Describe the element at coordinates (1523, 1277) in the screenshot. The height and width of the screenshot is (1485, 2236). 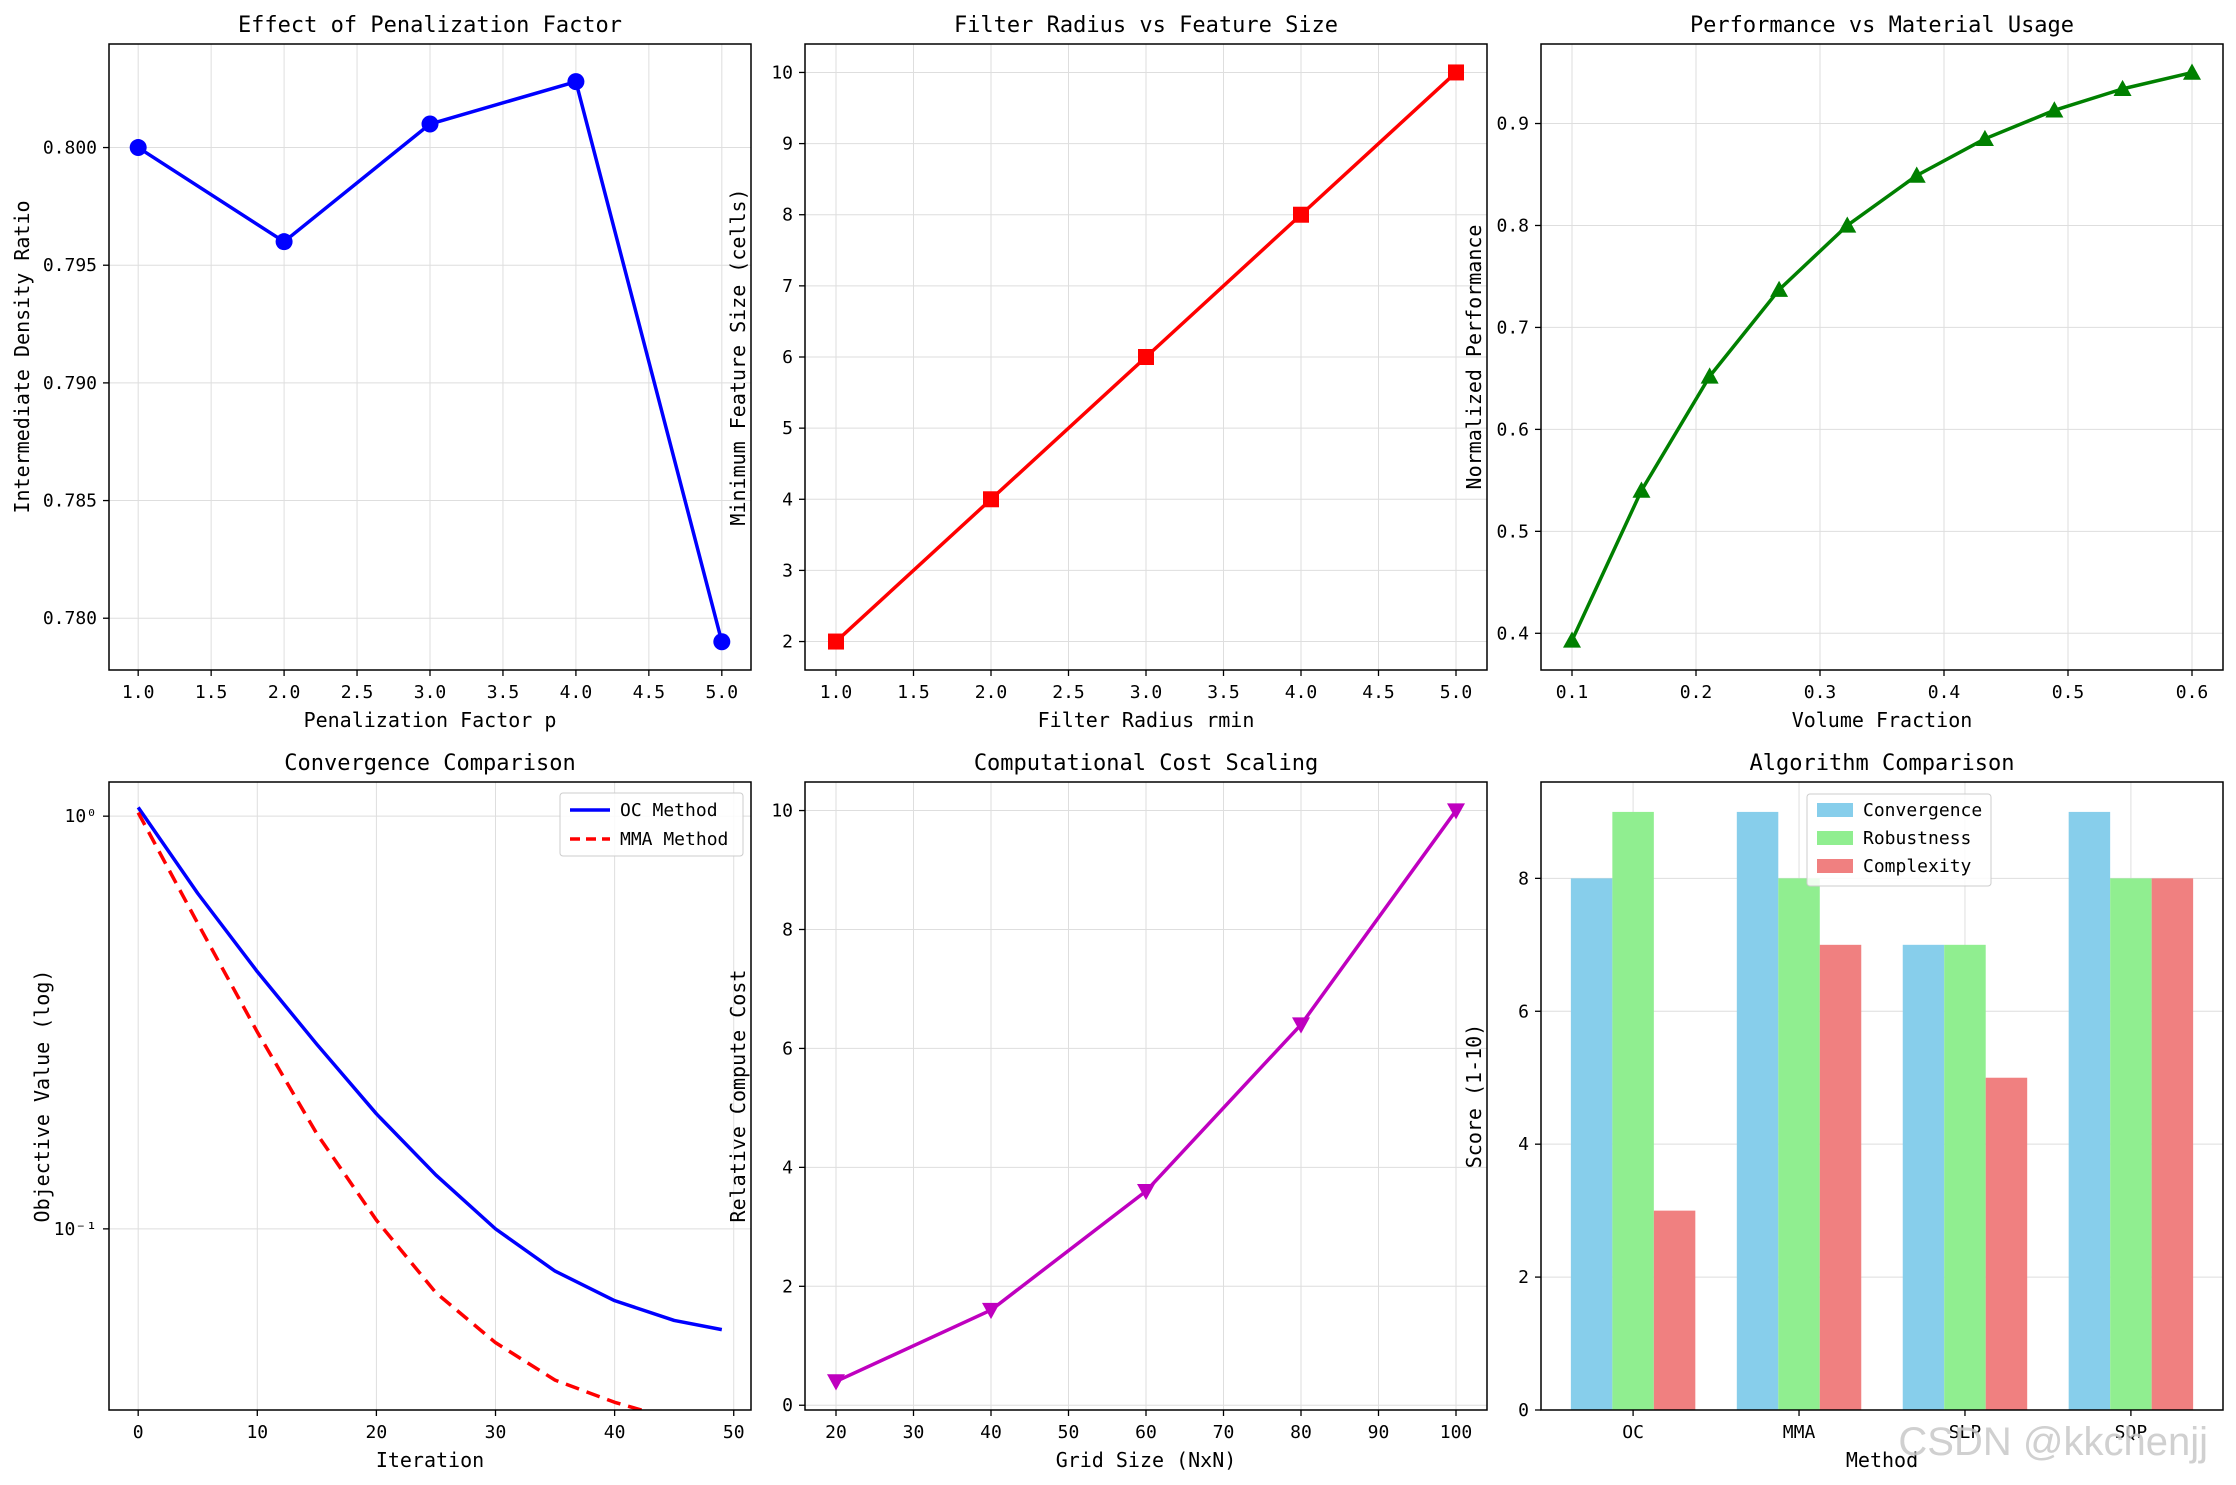
I see `y-tick-label: 2` at that location.